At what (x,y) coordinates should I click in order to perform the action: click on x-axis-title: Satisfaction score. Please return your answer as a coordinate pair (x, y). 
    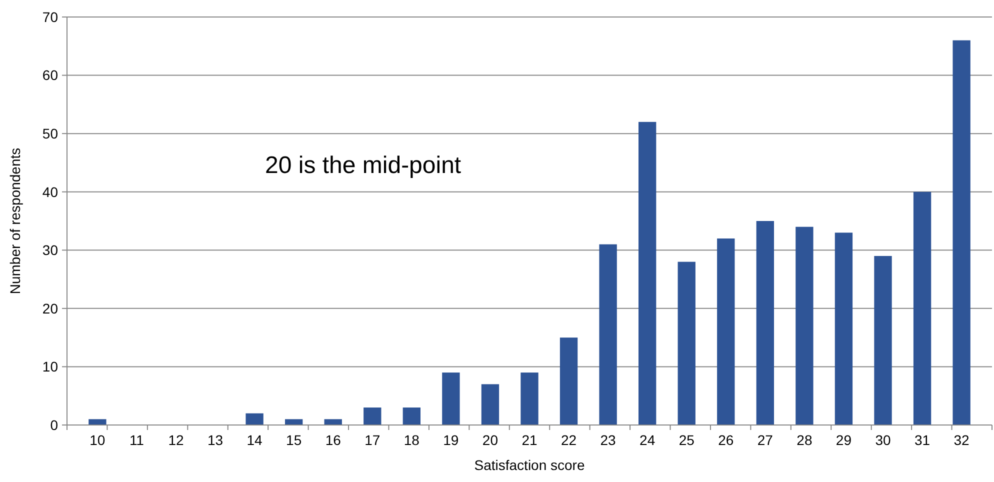
    Looking at the image, I should click on (529, 465).